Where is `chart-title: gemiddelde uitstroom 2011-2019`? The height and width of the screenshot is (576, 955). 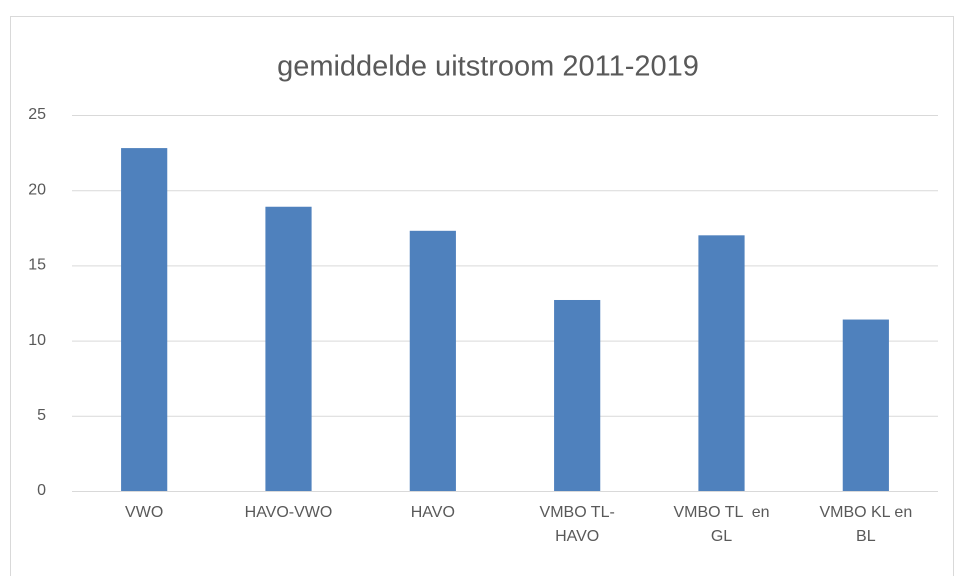
chart-title: gemiddelde uitstroom 2011-2019 is located at coordinates (488, 67).